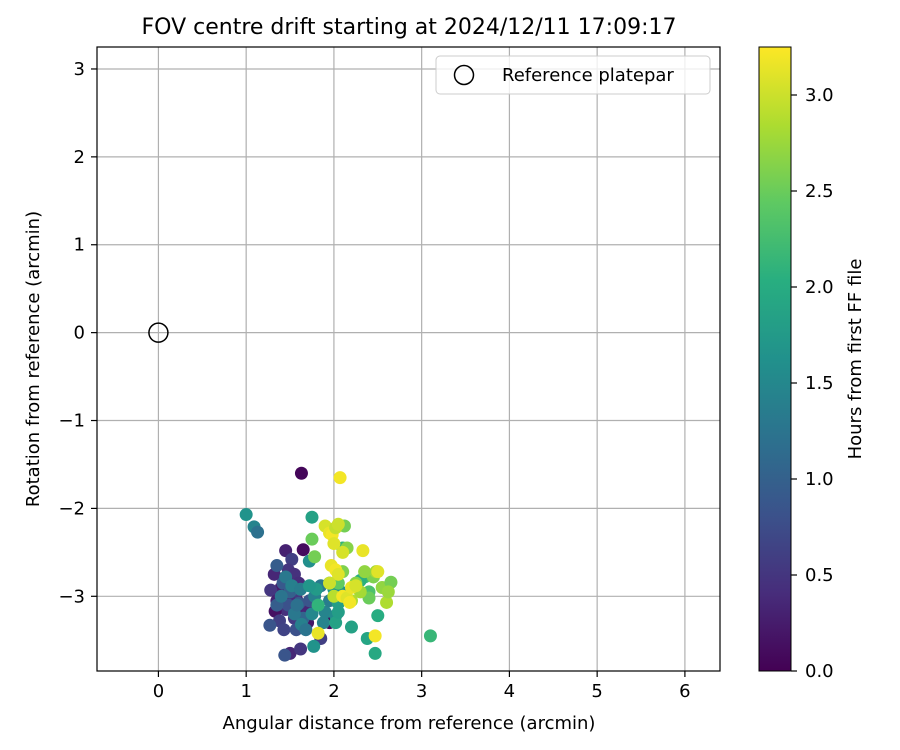 The width and height of the screenshot is (900, 750). I want to click on y-tick-label: 2, so click(79, 157).